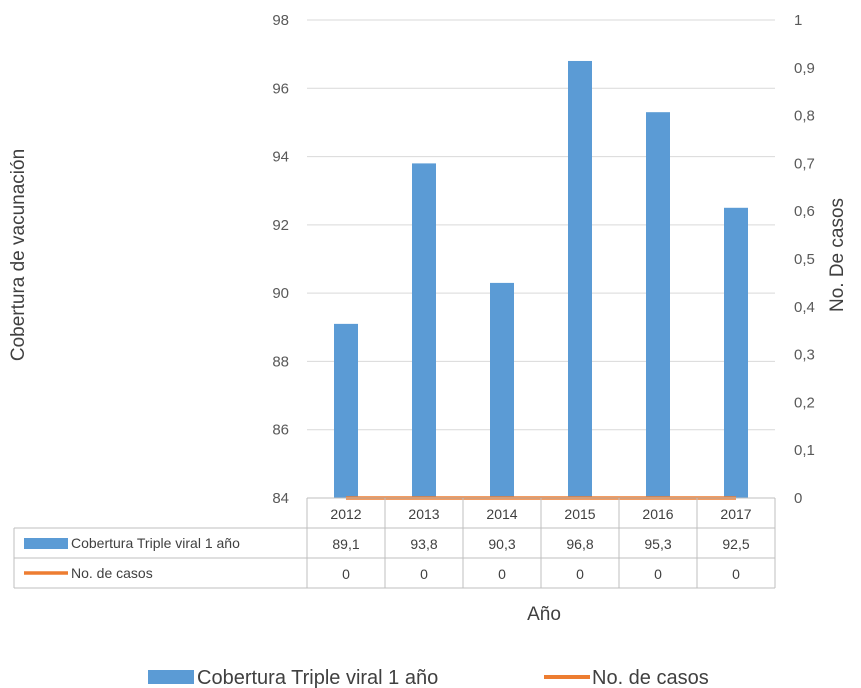  I want to click on y-axis-left-ticks: 84 86 88 90 92 94 96 98, so click(280, 259).